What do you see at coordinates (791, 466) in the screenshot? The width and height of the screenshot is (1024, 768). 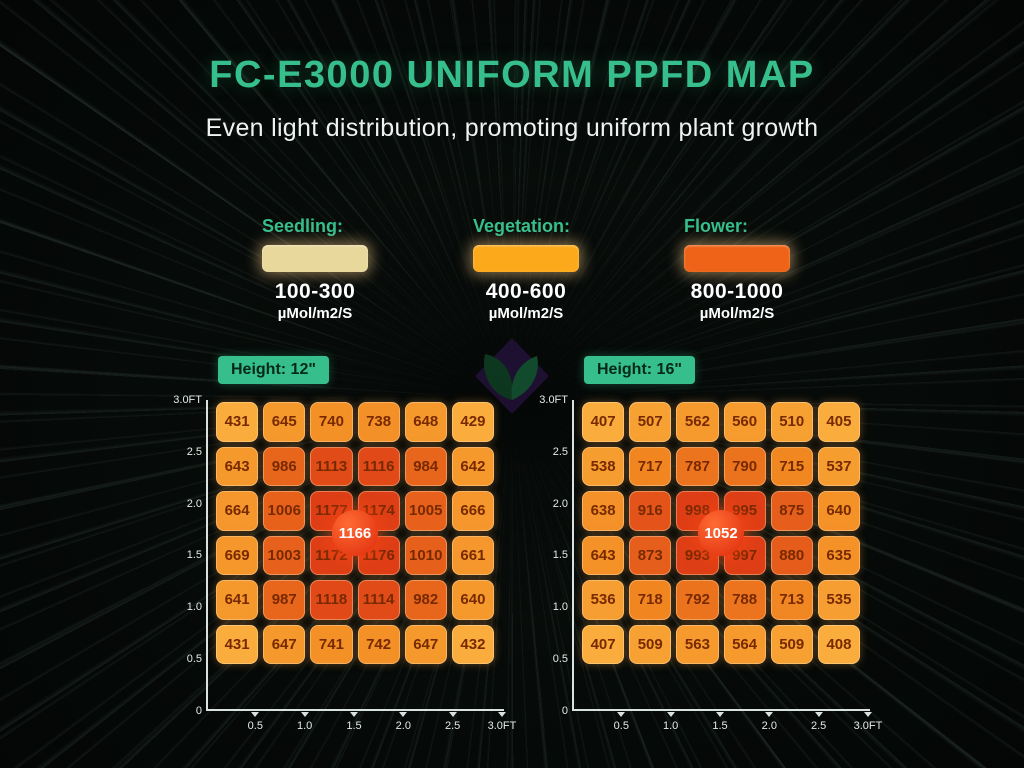 I see `ppfd-value-cell: 715` at bounding box center [791, 466].